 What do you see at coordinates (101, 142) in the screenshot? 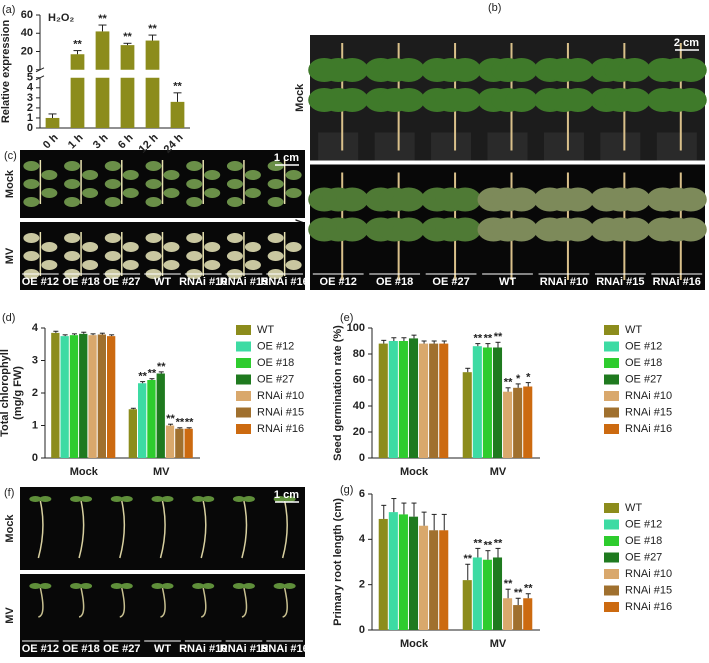
I see `x-tick-label: 3 h` at bounding box center [101, 142].